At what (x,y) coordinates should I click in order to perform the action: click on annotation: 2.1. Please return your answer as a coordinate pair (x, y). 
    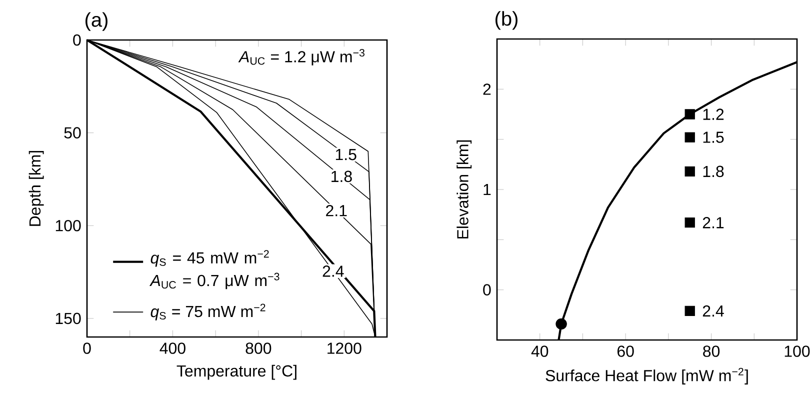
    Looking at the image, I should click on (336, 210).